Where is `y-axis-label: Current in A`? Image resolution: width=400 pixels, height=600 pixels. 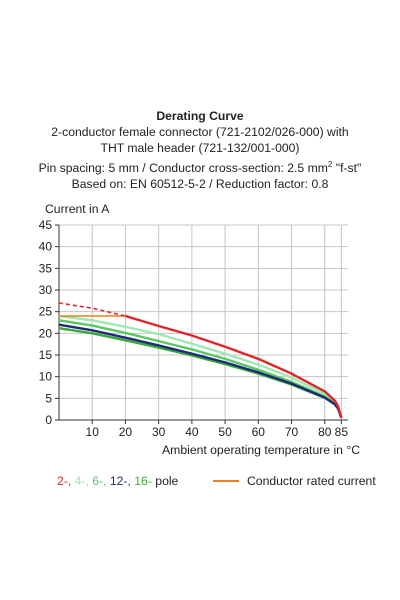
y-axis-label: Current in A is located at coordinates (77, 209).